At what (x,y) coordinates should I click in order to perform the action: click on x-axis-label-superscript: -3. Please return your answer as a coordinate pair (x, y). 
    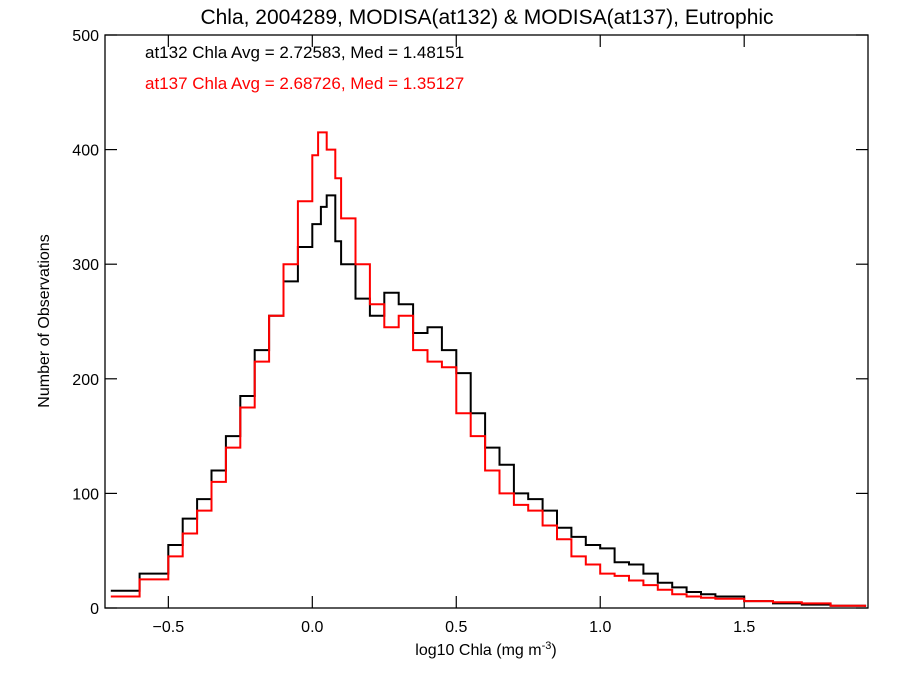
    Looking at the image, I should click on (547, 646).